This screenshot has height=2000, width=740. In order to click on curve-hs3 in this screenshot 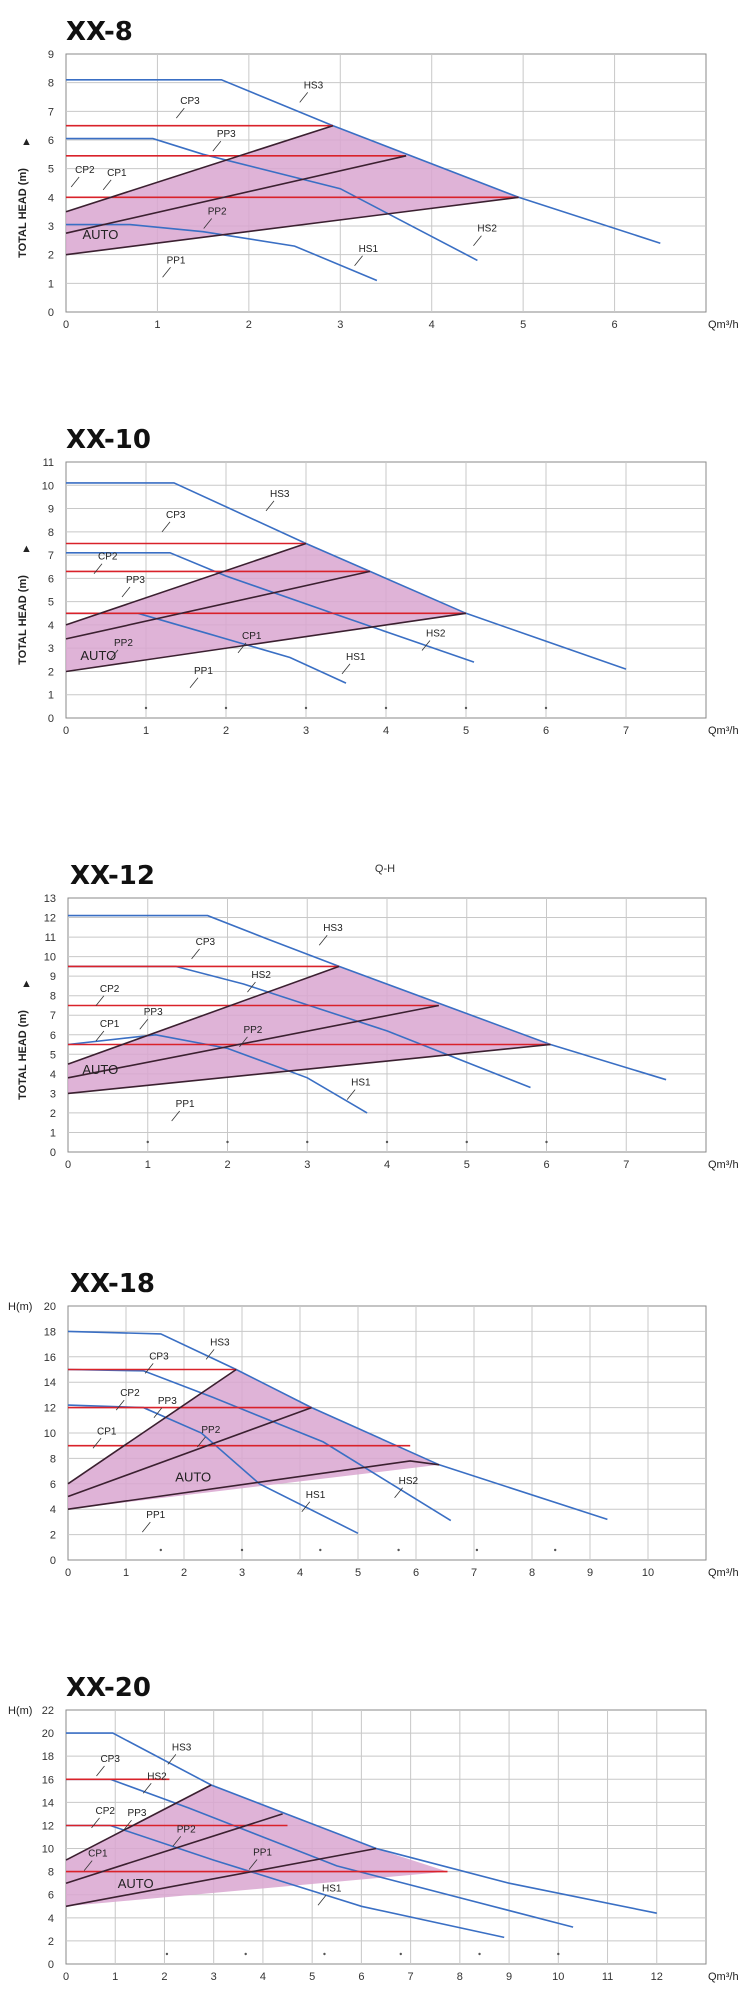, I will do `click(361, 1823)`.